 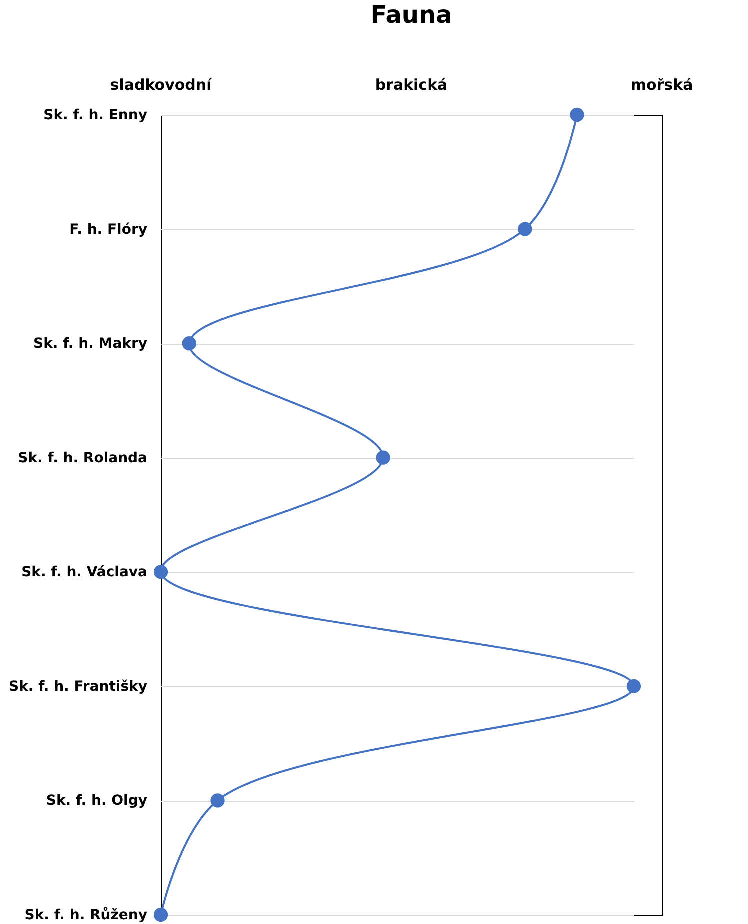 I want to click on y-tick-label: Sk. f. h. Růženy, so click(x=86, y=915).